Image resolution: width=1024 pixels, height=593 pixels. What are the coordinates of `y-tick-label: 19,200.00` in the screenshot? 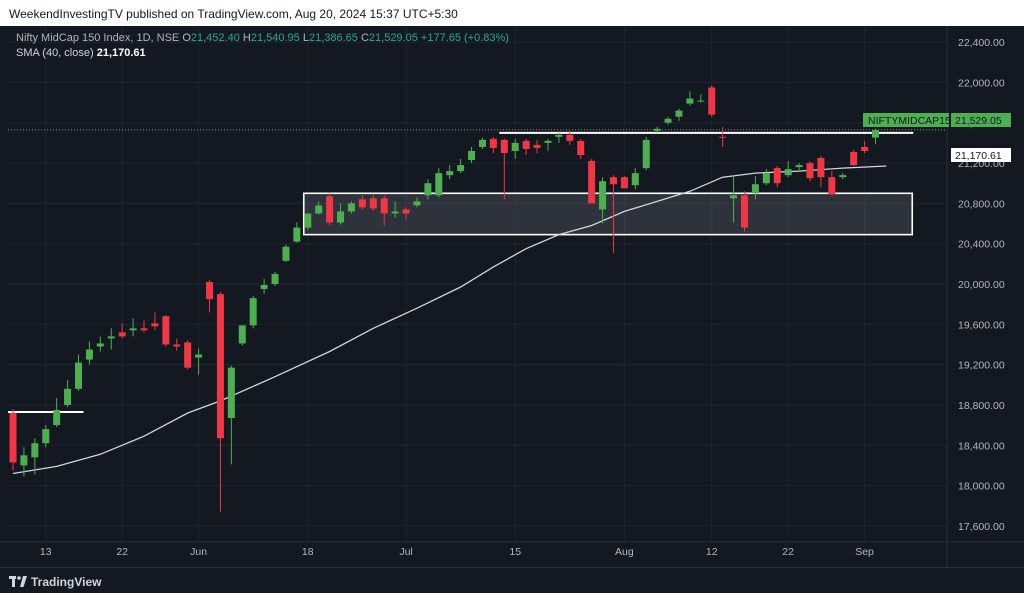 It's located at (981, 366).